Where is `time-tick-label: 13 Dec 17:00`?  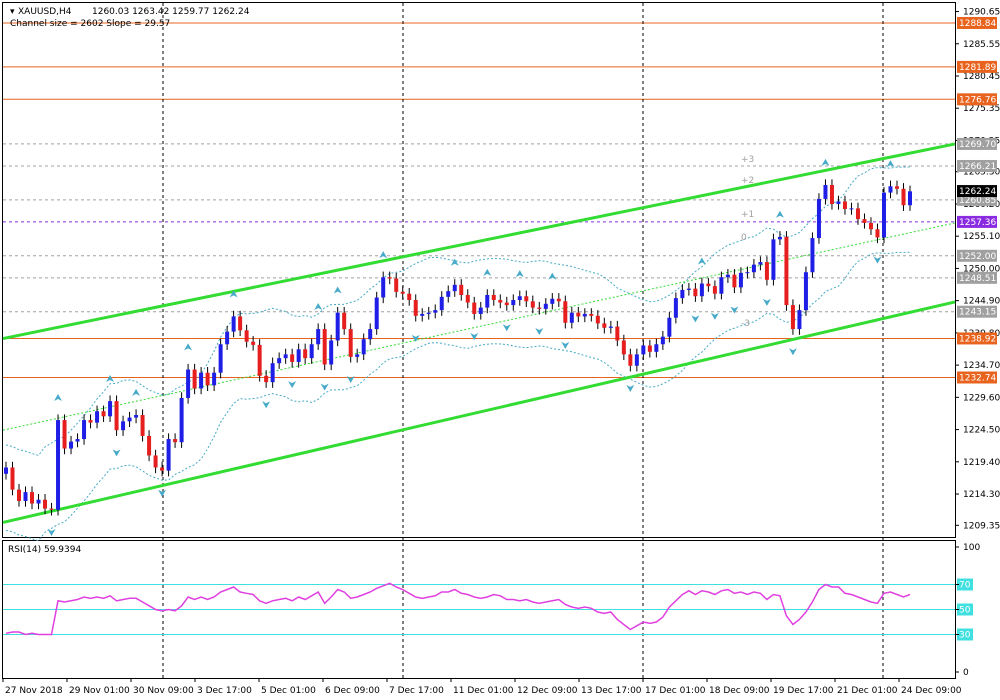
time-tick-label: 13 Dec 17:00 is located at coordinates (611, 691).